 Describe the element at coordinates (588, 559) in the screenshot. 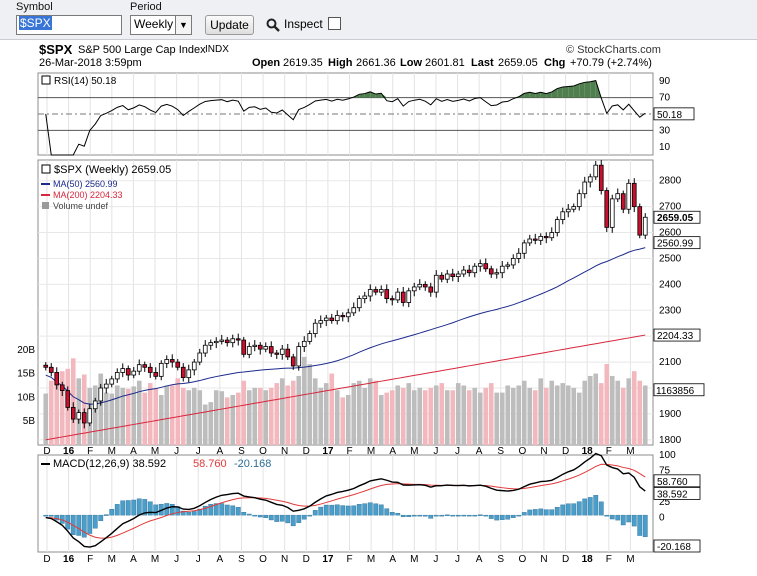

I see `macd-x-tick-label: 18` at that location.